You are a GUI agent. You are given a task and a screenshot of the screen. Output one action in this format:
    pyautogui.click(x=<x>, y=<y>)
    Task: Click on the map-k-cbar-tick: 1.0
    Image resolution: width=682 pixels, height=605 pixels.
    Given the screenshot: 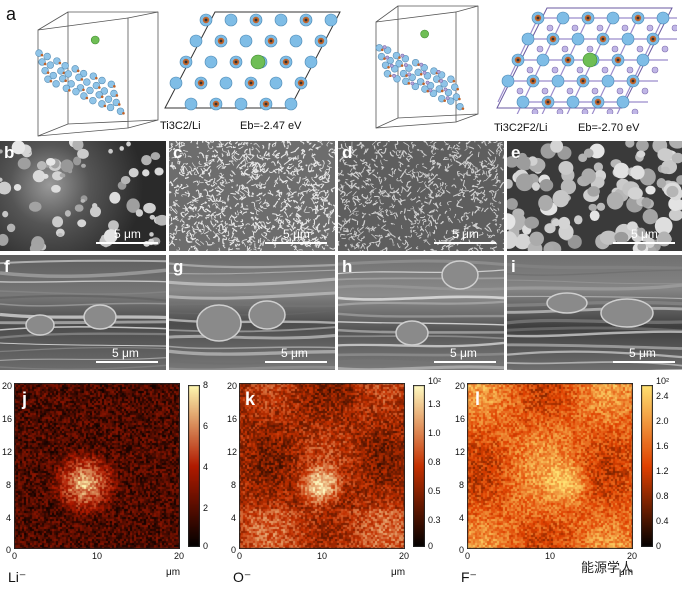 What is the action you would take?
    pyautogui.click(x=434, y=433)
    